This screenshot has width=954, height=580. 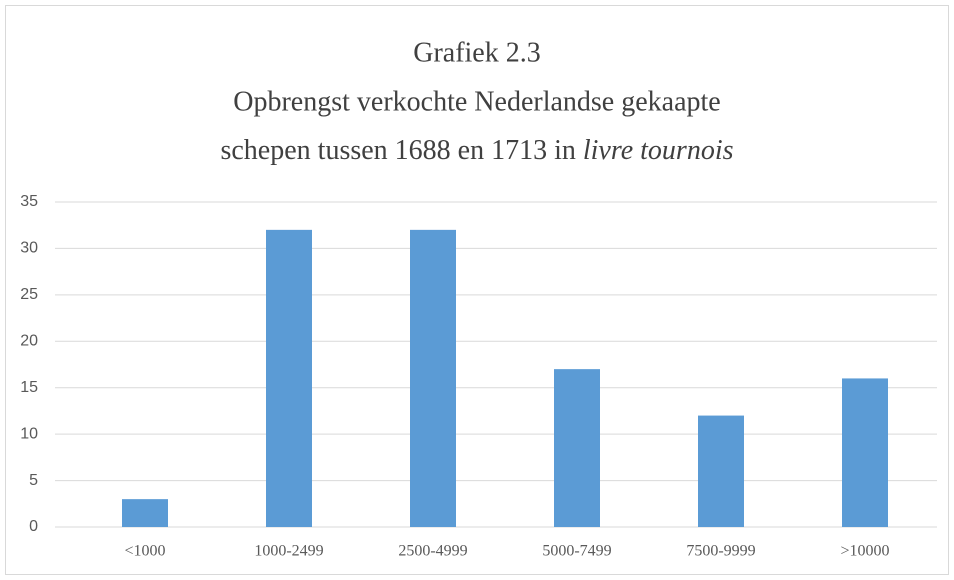 What do you see at coordinates (477, 52) in the screenshot?
I see `chart-title: Grafiek 2.3` at bounding box center [477, 52].